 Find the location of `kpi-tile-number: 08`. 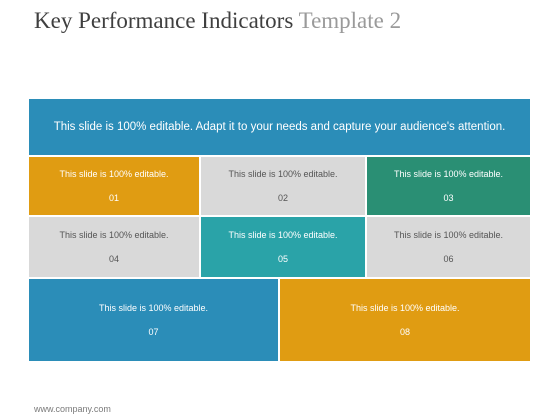

kpi-tile-number: 08 is located at coordinates (404, 332).